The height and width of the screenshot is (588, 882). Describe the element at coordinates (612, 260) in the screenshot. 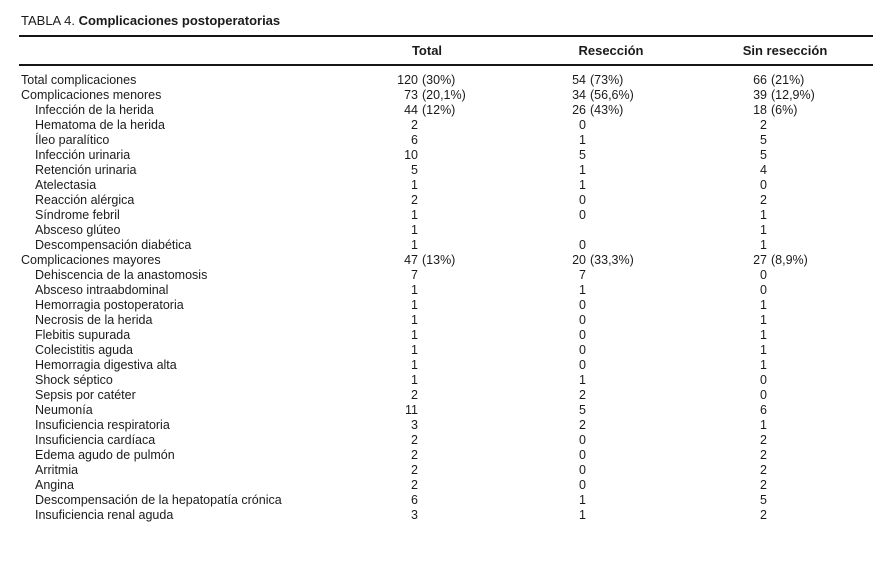

I see `cell-reseccion-percent: (33,3%)` at that location.